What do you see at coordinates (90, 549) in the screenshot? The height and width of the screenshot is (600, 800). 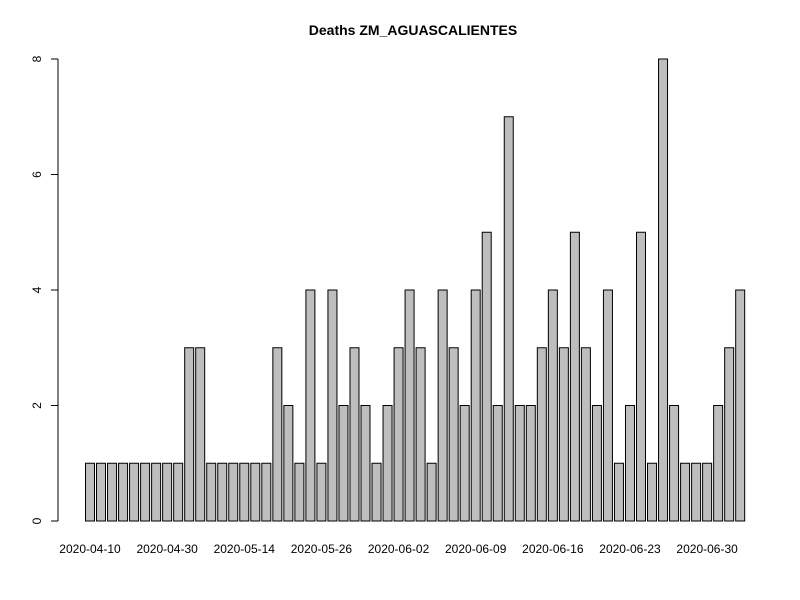 I see `x-tick-label: 2020-04-10` at bounding box center [90, 549].